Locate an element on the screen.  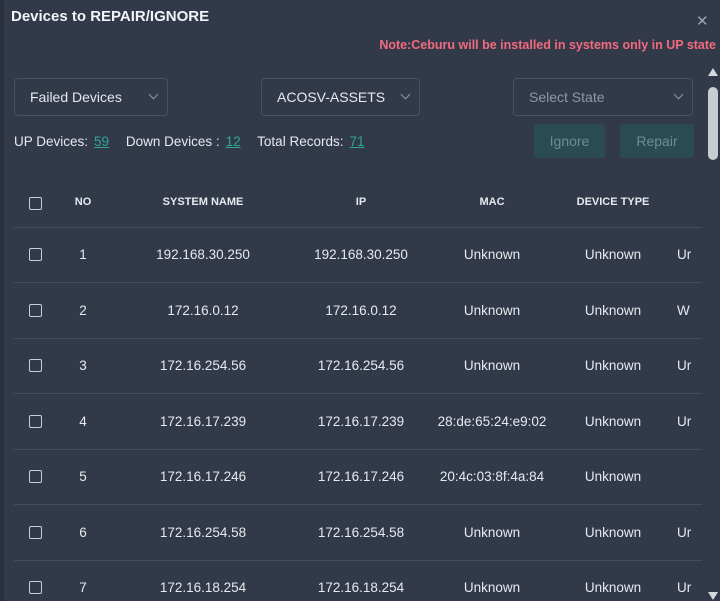
cell-system-name: 172.16.254.58 is located at coordinates (203, 532).